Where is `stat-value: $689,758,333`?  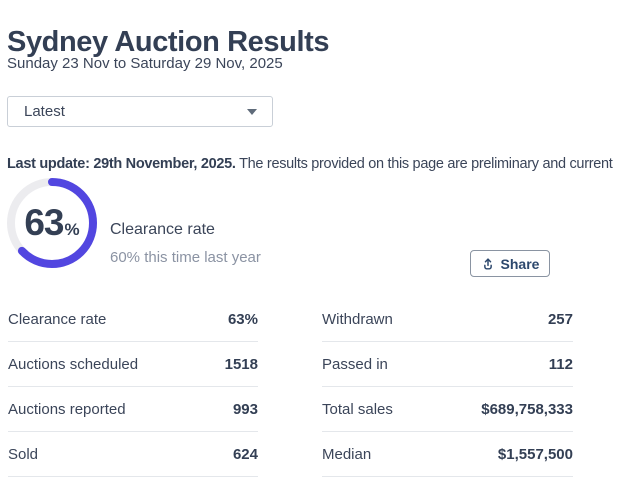 stat-value: $689,758,333 is located at coordinates (527, 409).